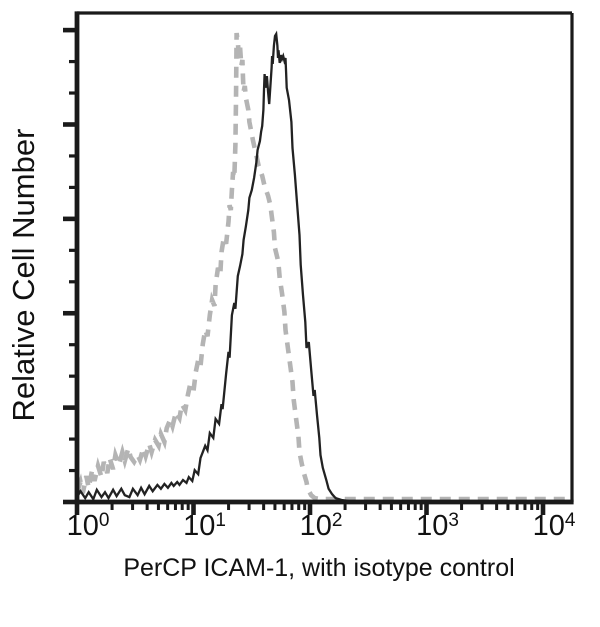 This screenshot has width=600, height=627. I want to click on x-tick-label-10e4: 104, so click(554, 526).